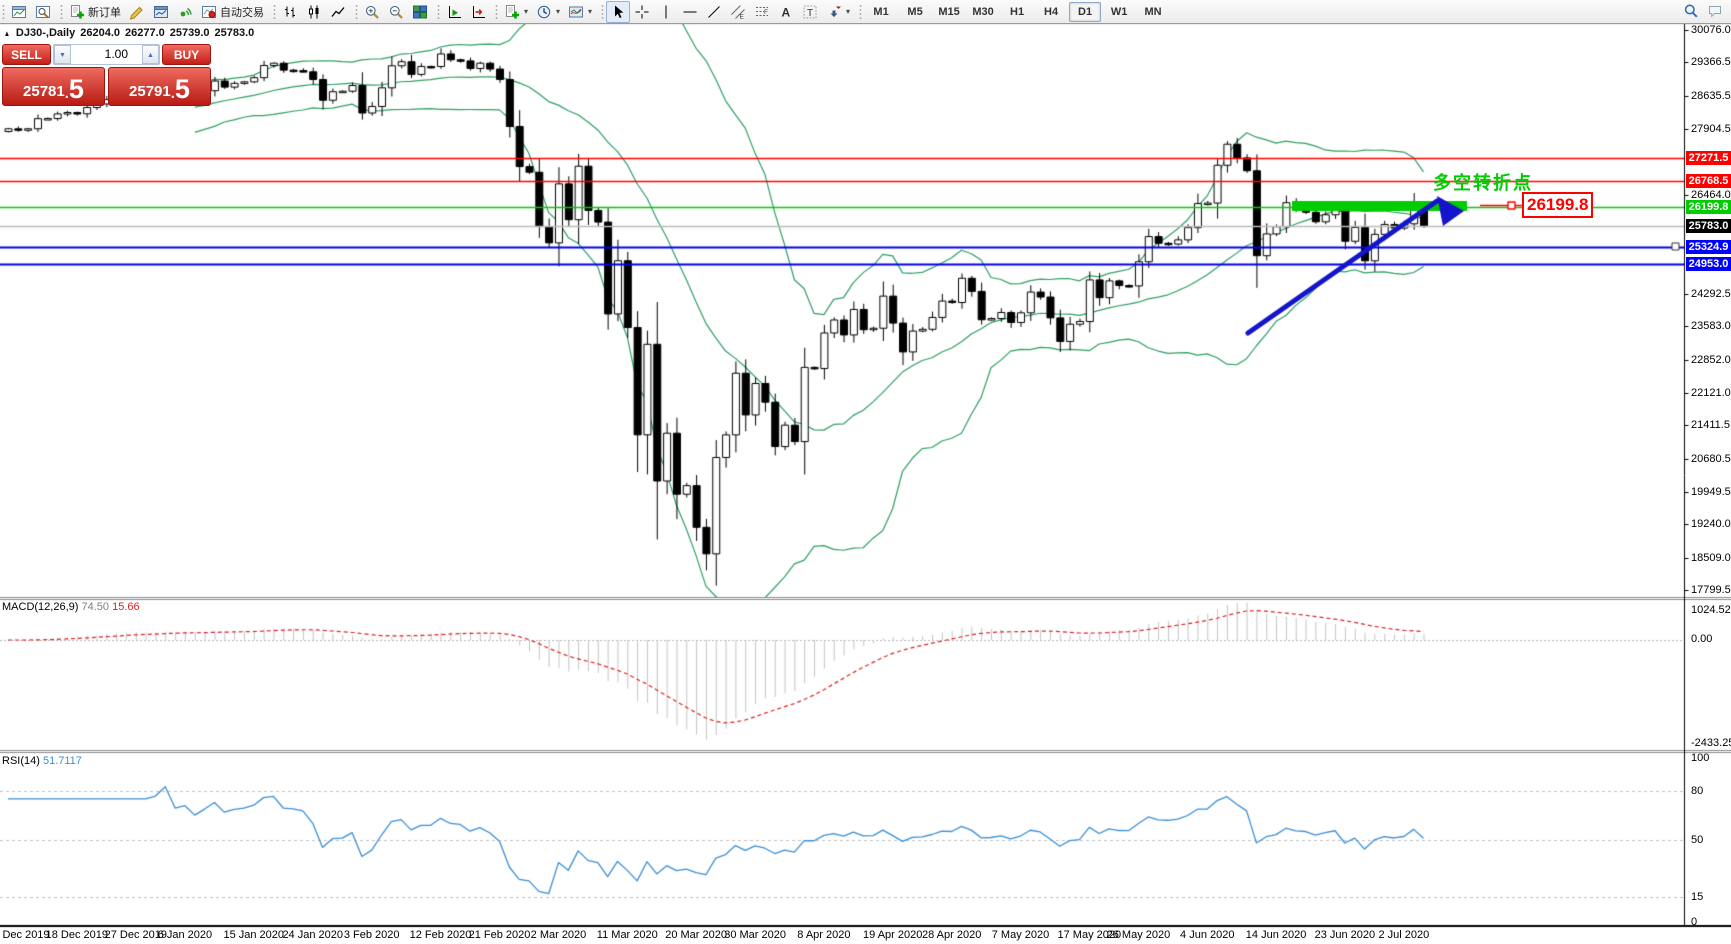  What do you see at coordinates (454, 12) in the screenshot?
I see `auto-scroll-button` at bounding box center [454, 12].